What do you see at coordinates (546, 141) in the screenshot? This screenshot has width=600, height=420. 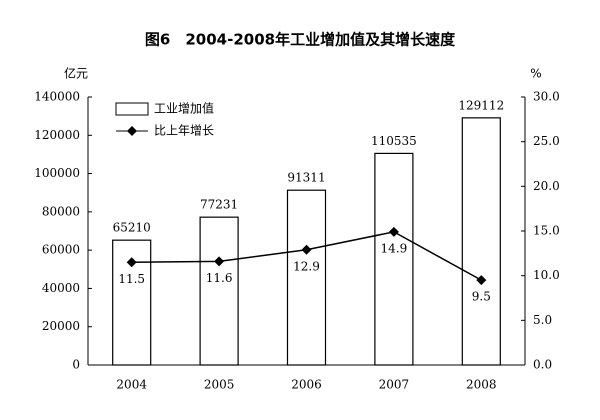 I see `y2-tick-label: 25.0` at bounding box center [546, 141].